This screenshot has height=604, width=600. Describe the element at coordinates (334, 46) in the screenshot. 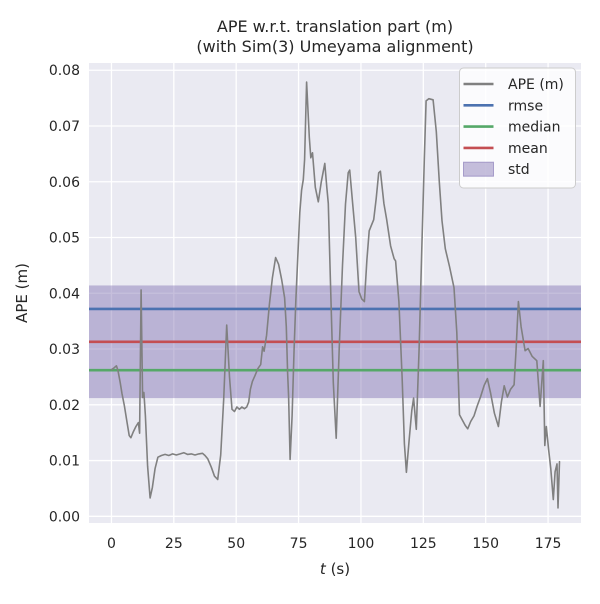

I see `chart-title-line2: (with Sim(3) Umeyama alignment)` at that location.